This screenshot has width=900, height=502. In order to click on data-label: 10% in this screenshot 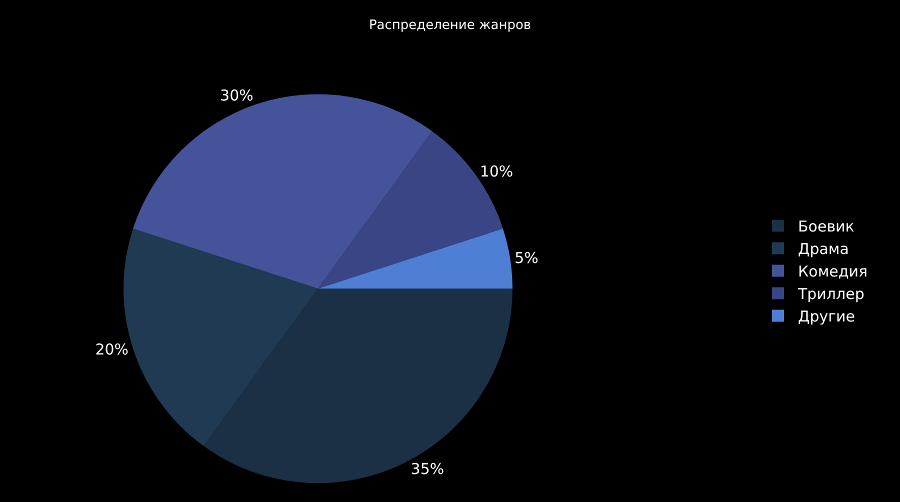, I will do `click(497, 171)`.